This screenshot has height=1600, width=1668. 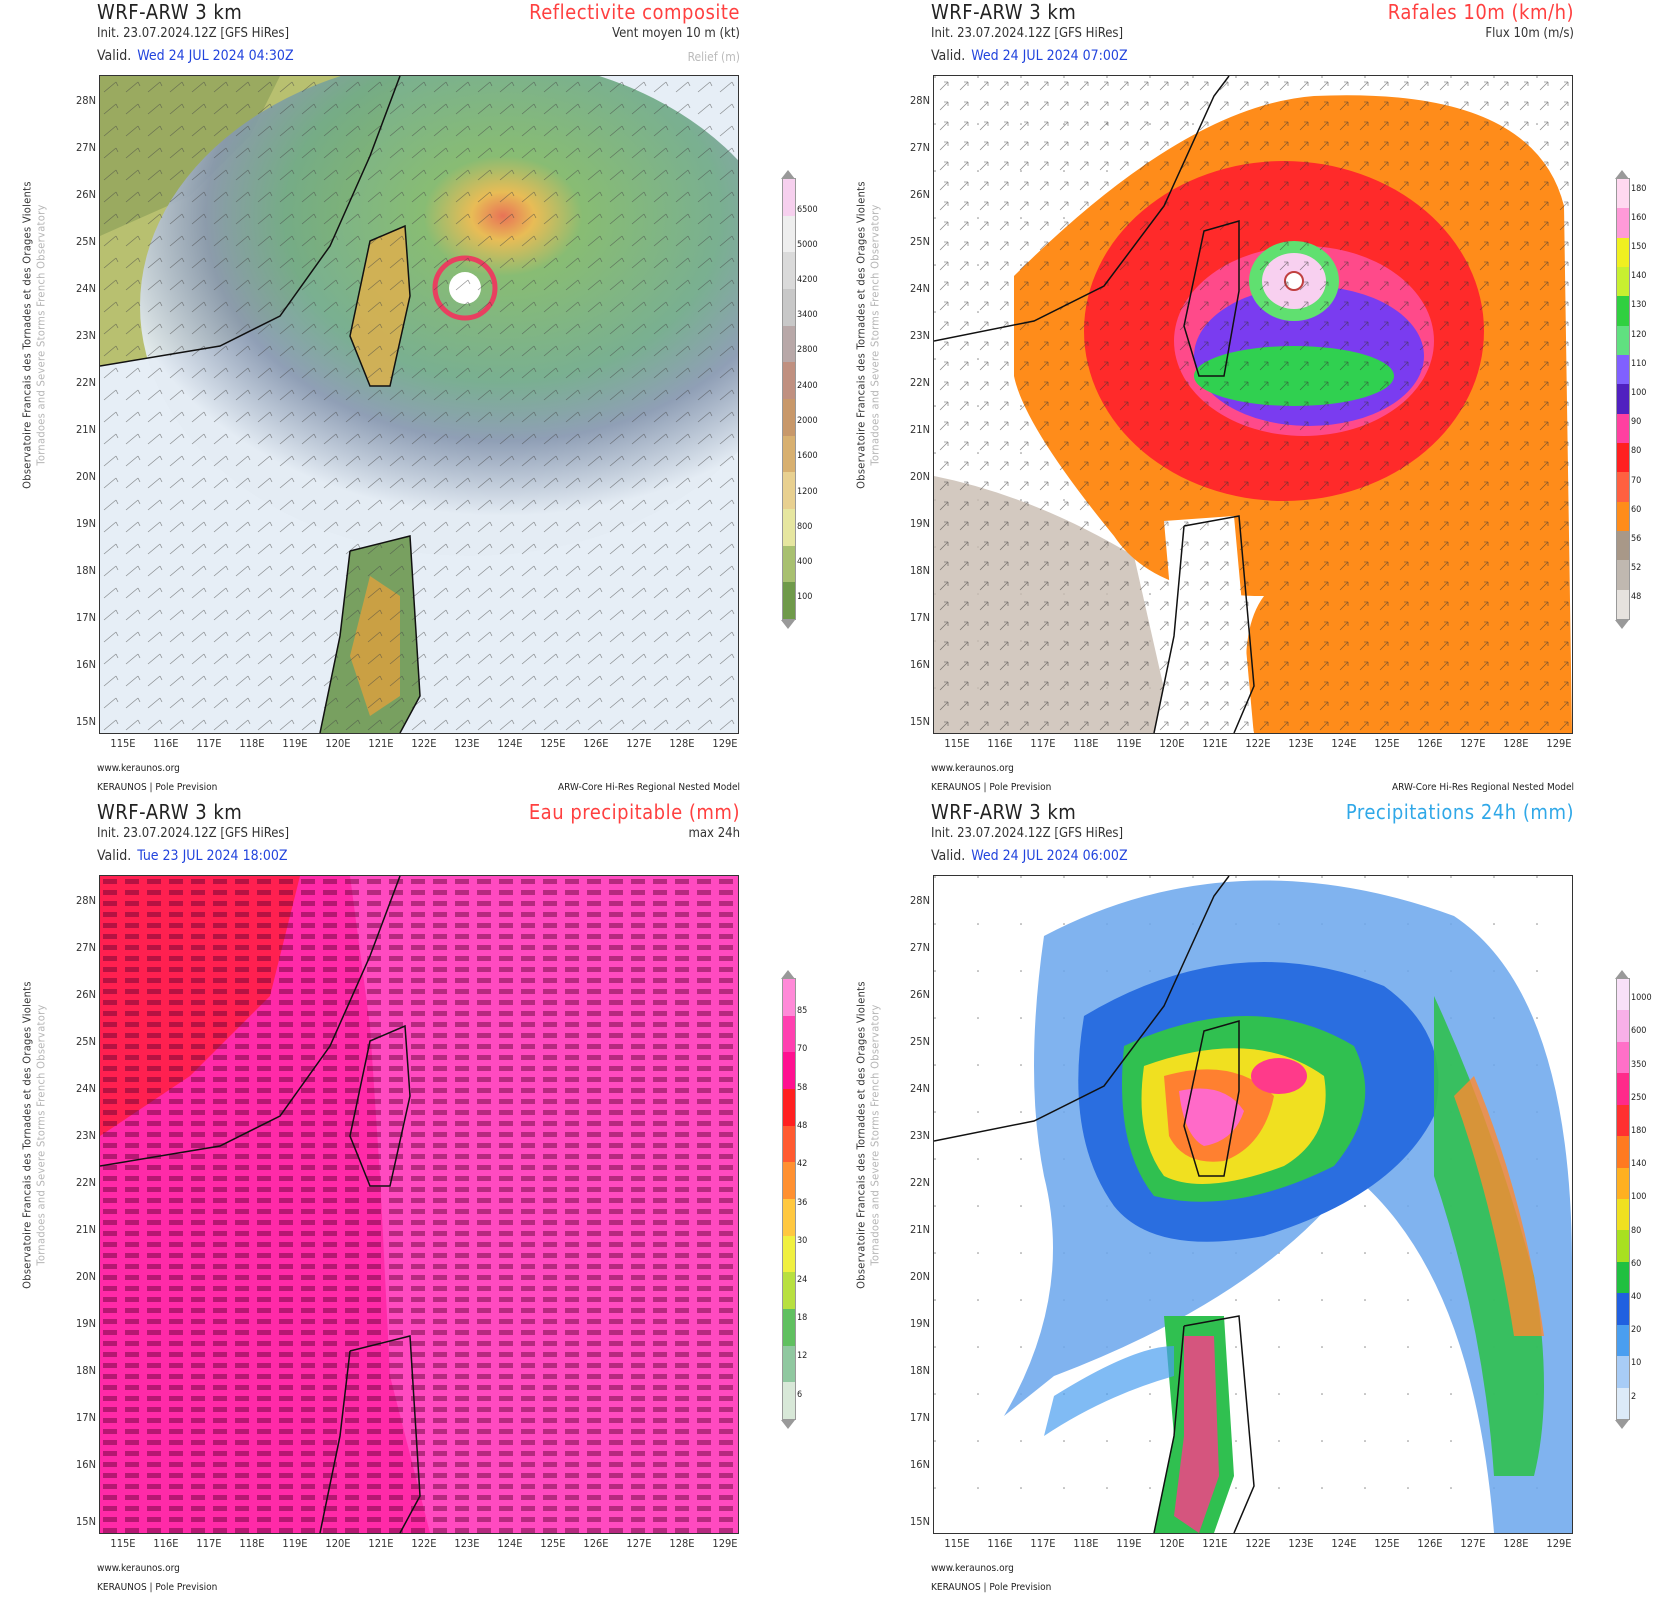 What do you see at coordinates (713, 57) in the screenshot?
I see `parameter-subtitle-2: Relief (m)` at bounding box center [713, 57].